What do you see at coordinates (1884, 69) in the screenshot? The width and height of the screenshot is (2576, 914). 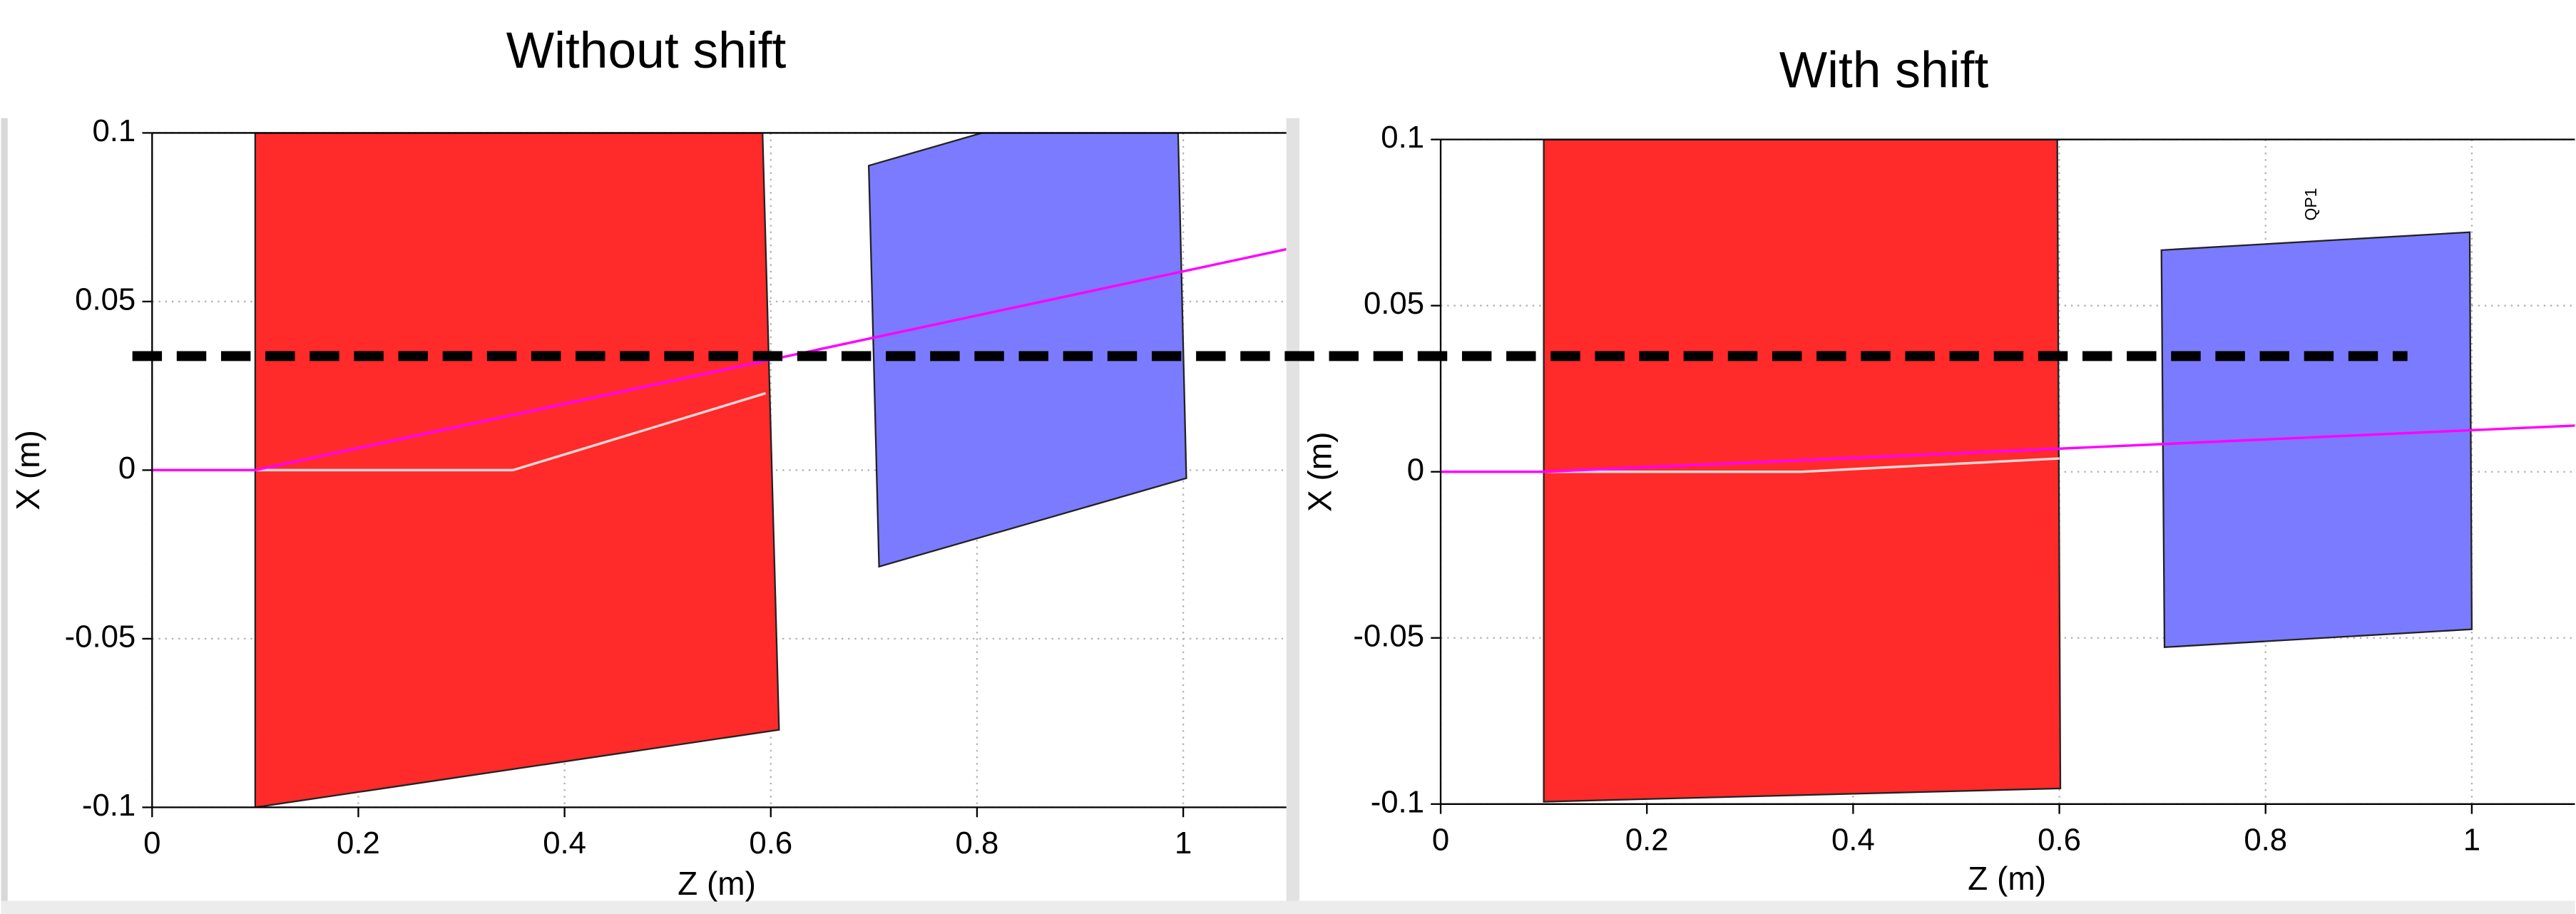 I see `chart-title: With shift` at bounding box center [1884, 69].